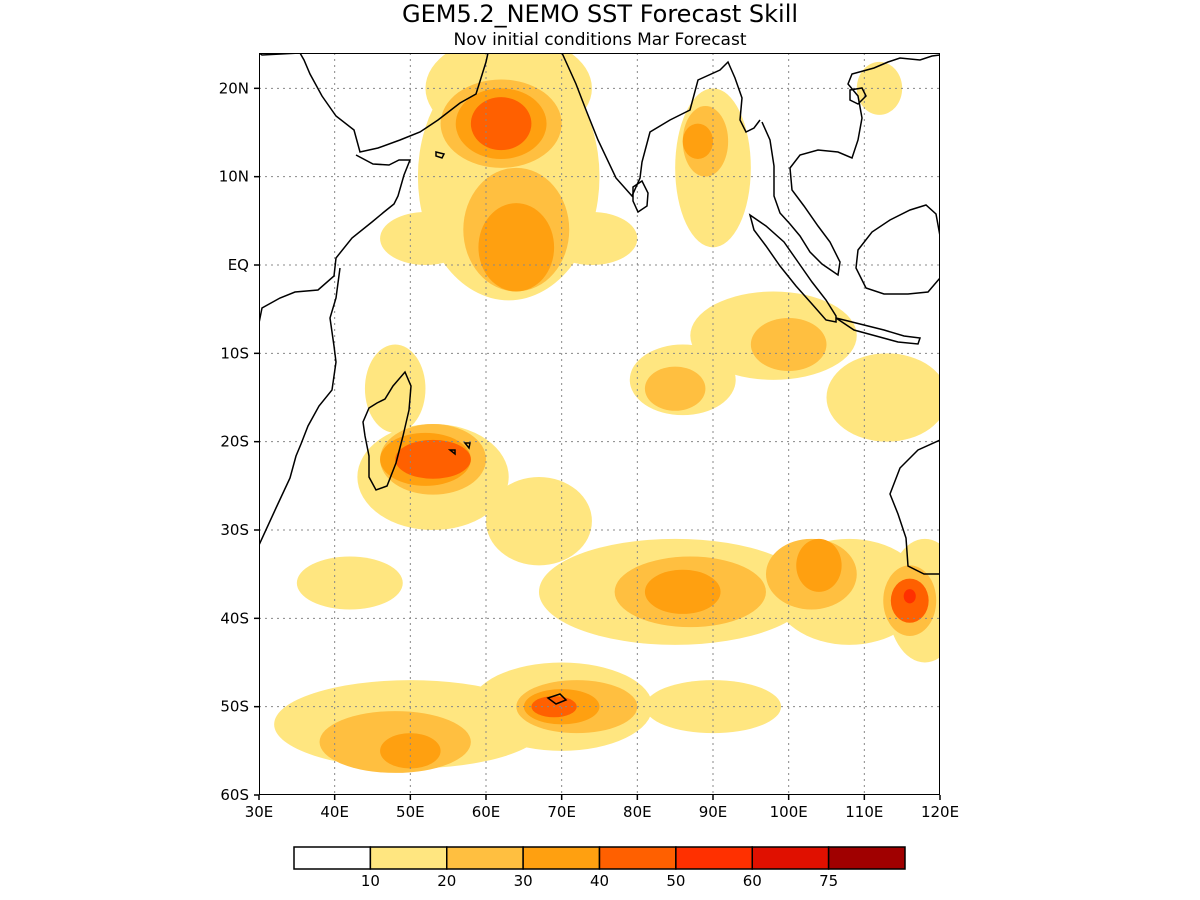 The height and width of the screenshot is (900, 1200). I want to click on colorbar-label-5: 60, so click(752, 881).